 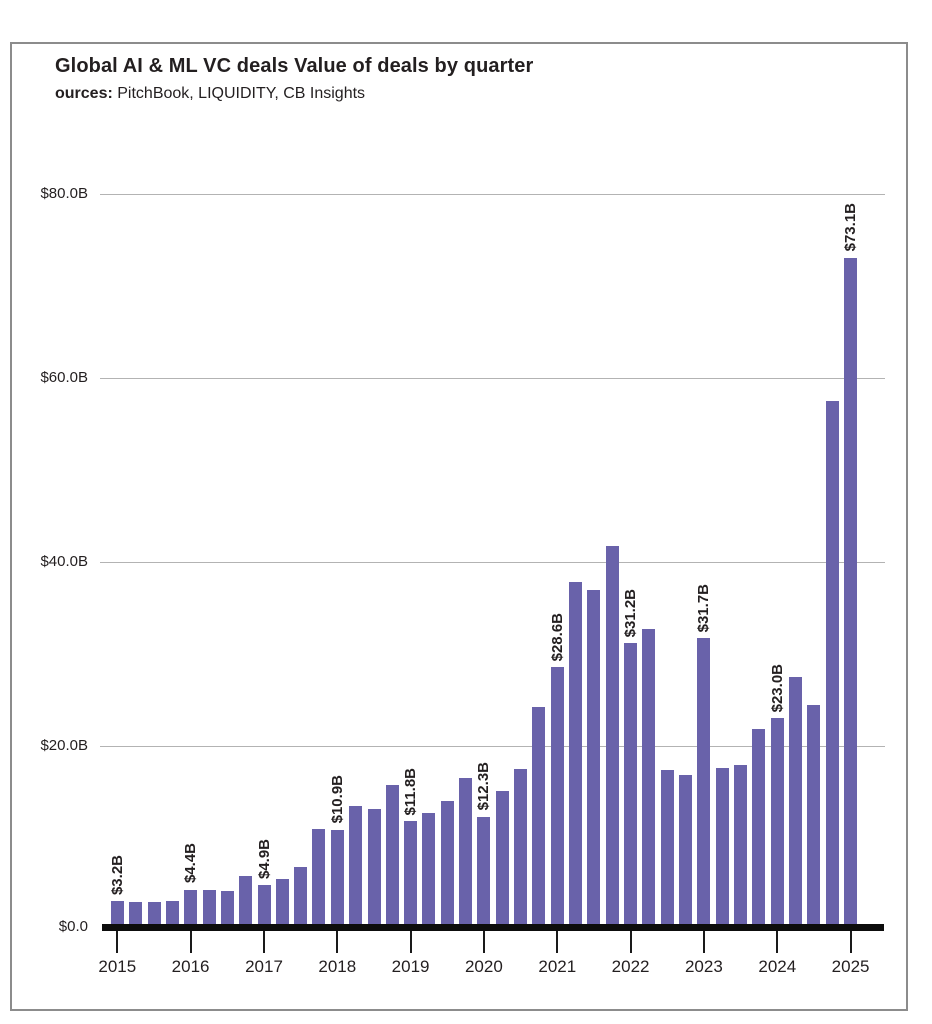 I want to click on bar-2024-q3, so click(x=814, y=817).